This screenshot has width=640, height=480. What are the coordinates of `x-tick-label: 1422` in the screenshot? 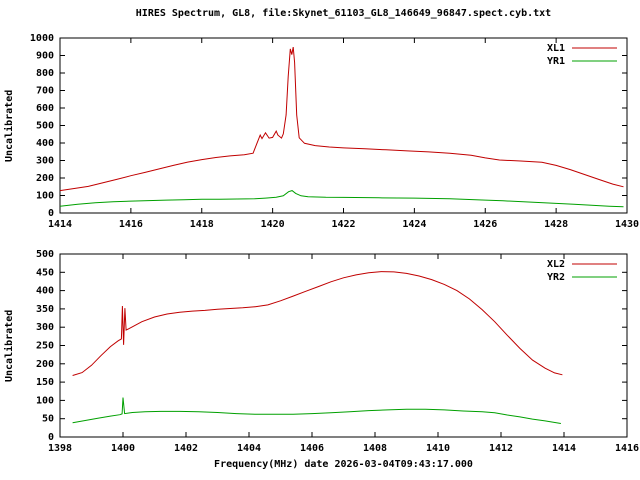 It's located at (343, 224).